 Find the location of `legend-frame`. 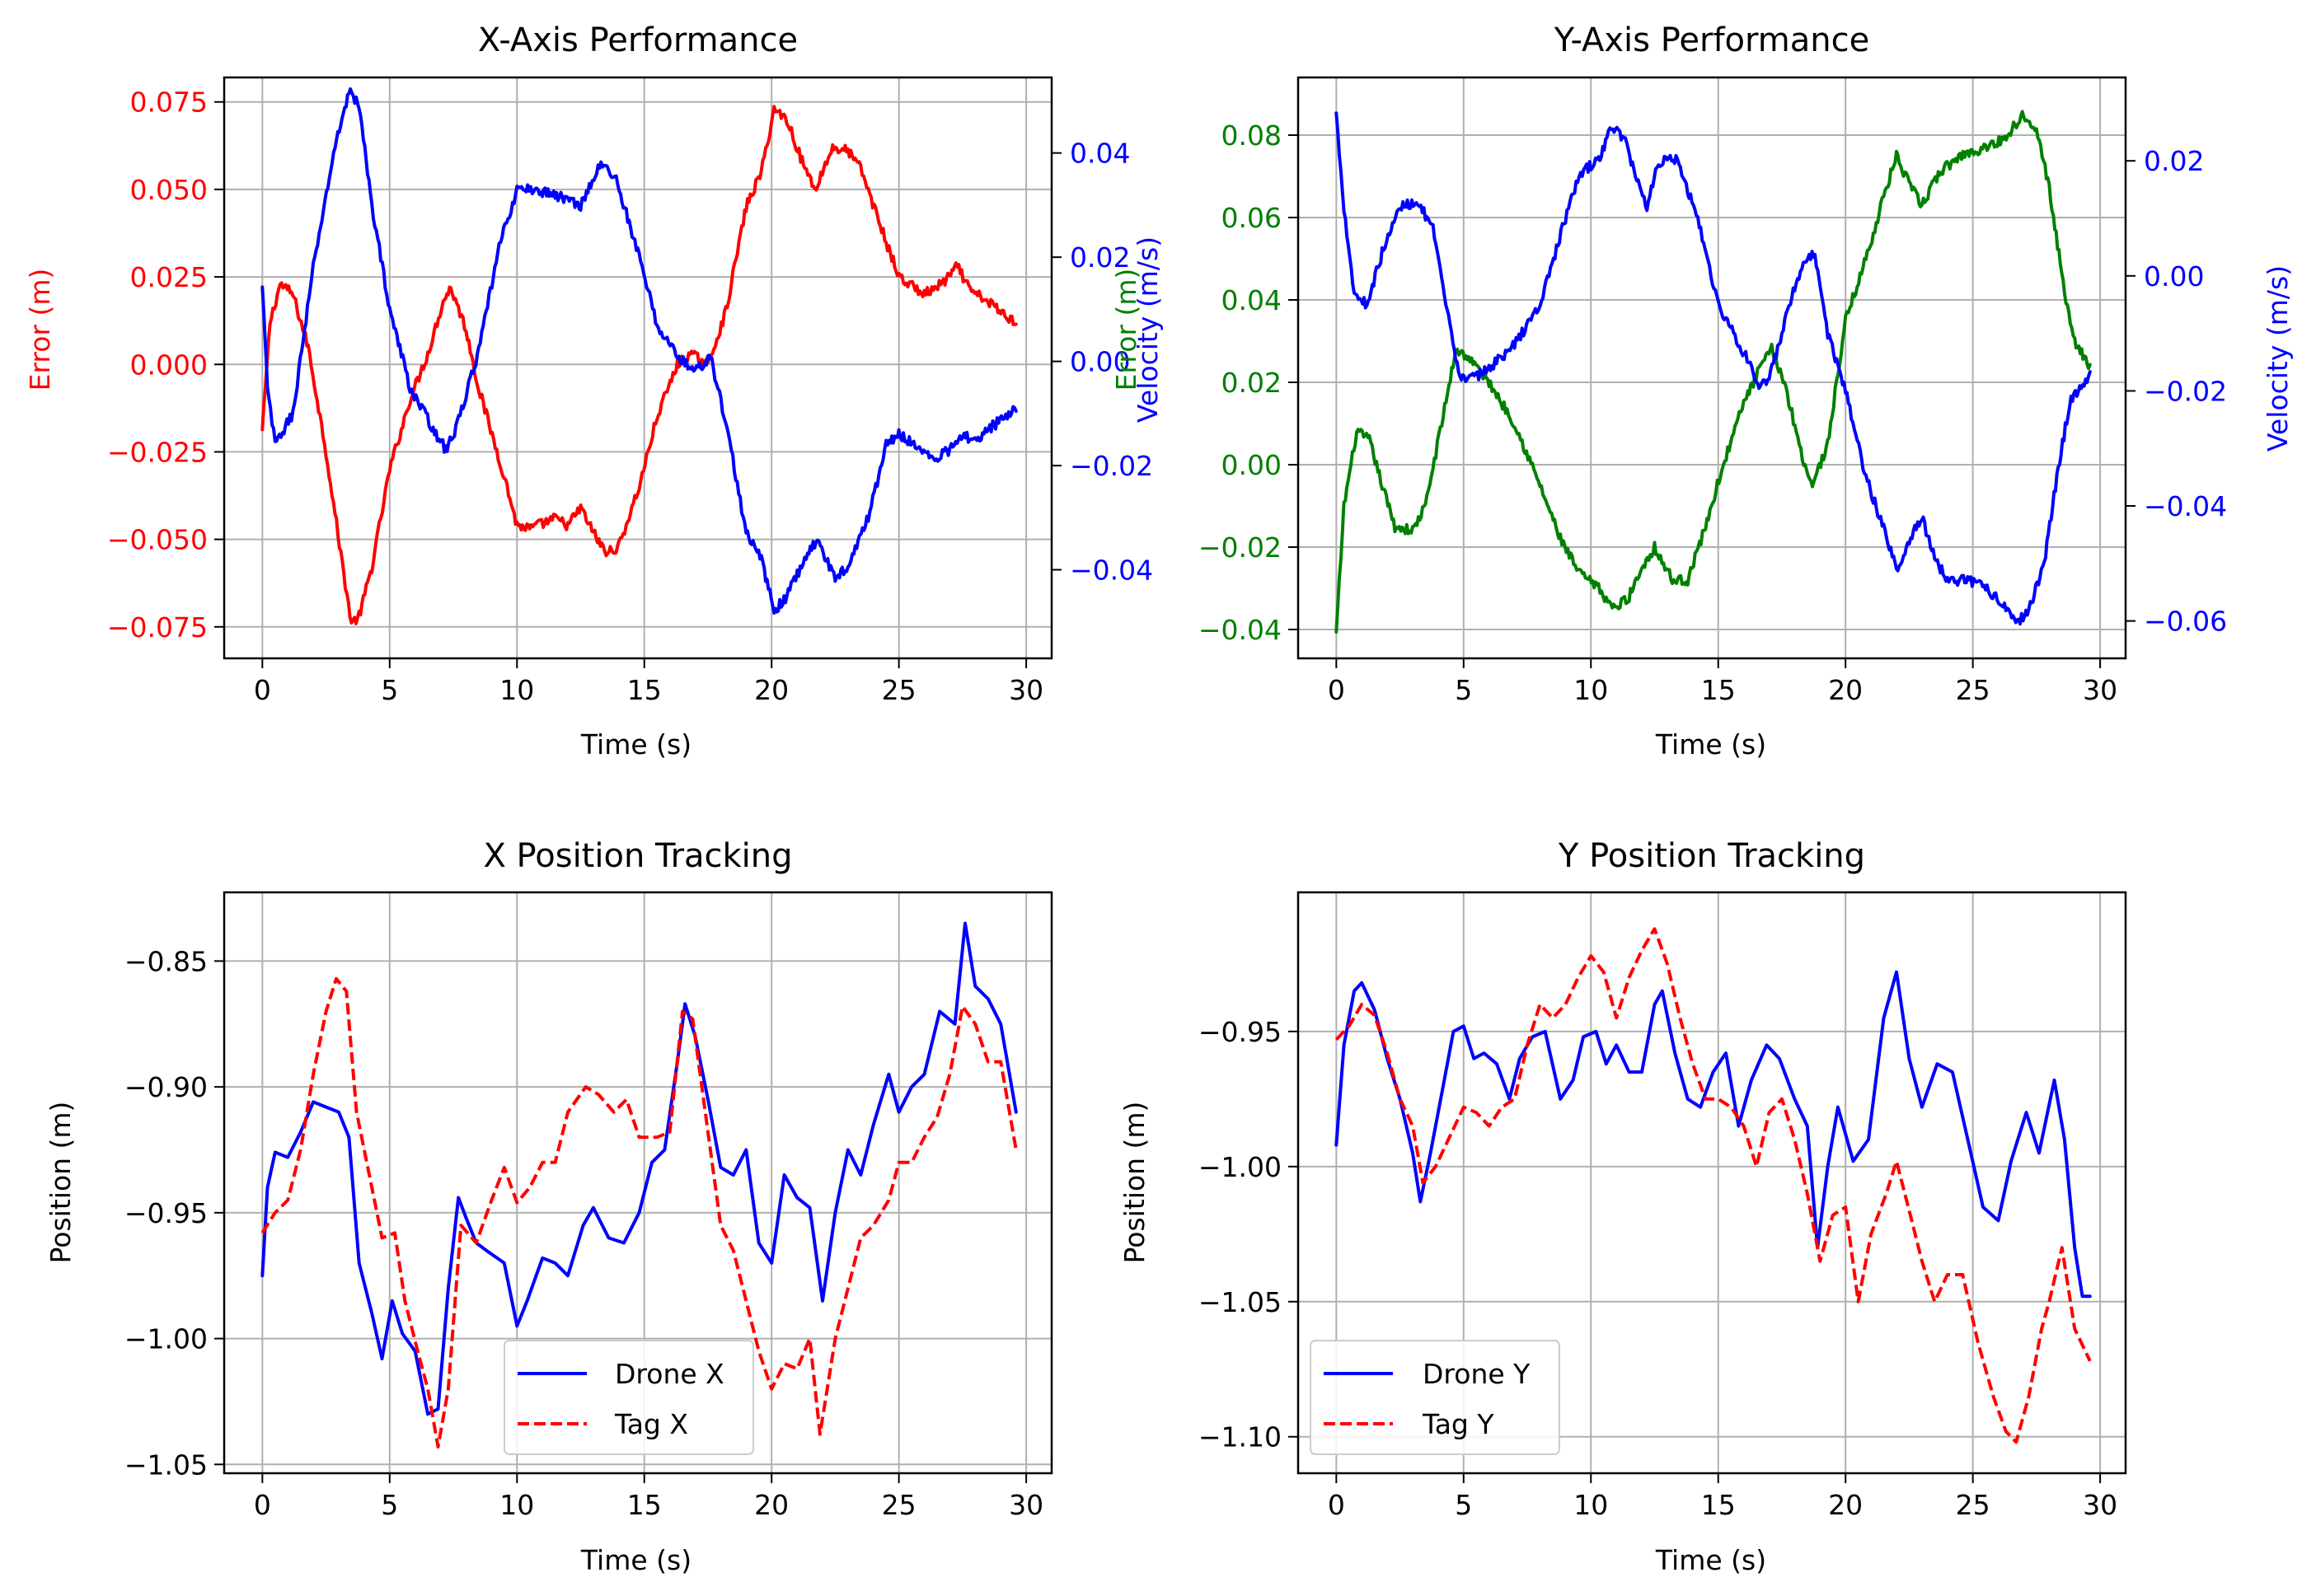

legend-frame is located at coordinates (1435, 1397).